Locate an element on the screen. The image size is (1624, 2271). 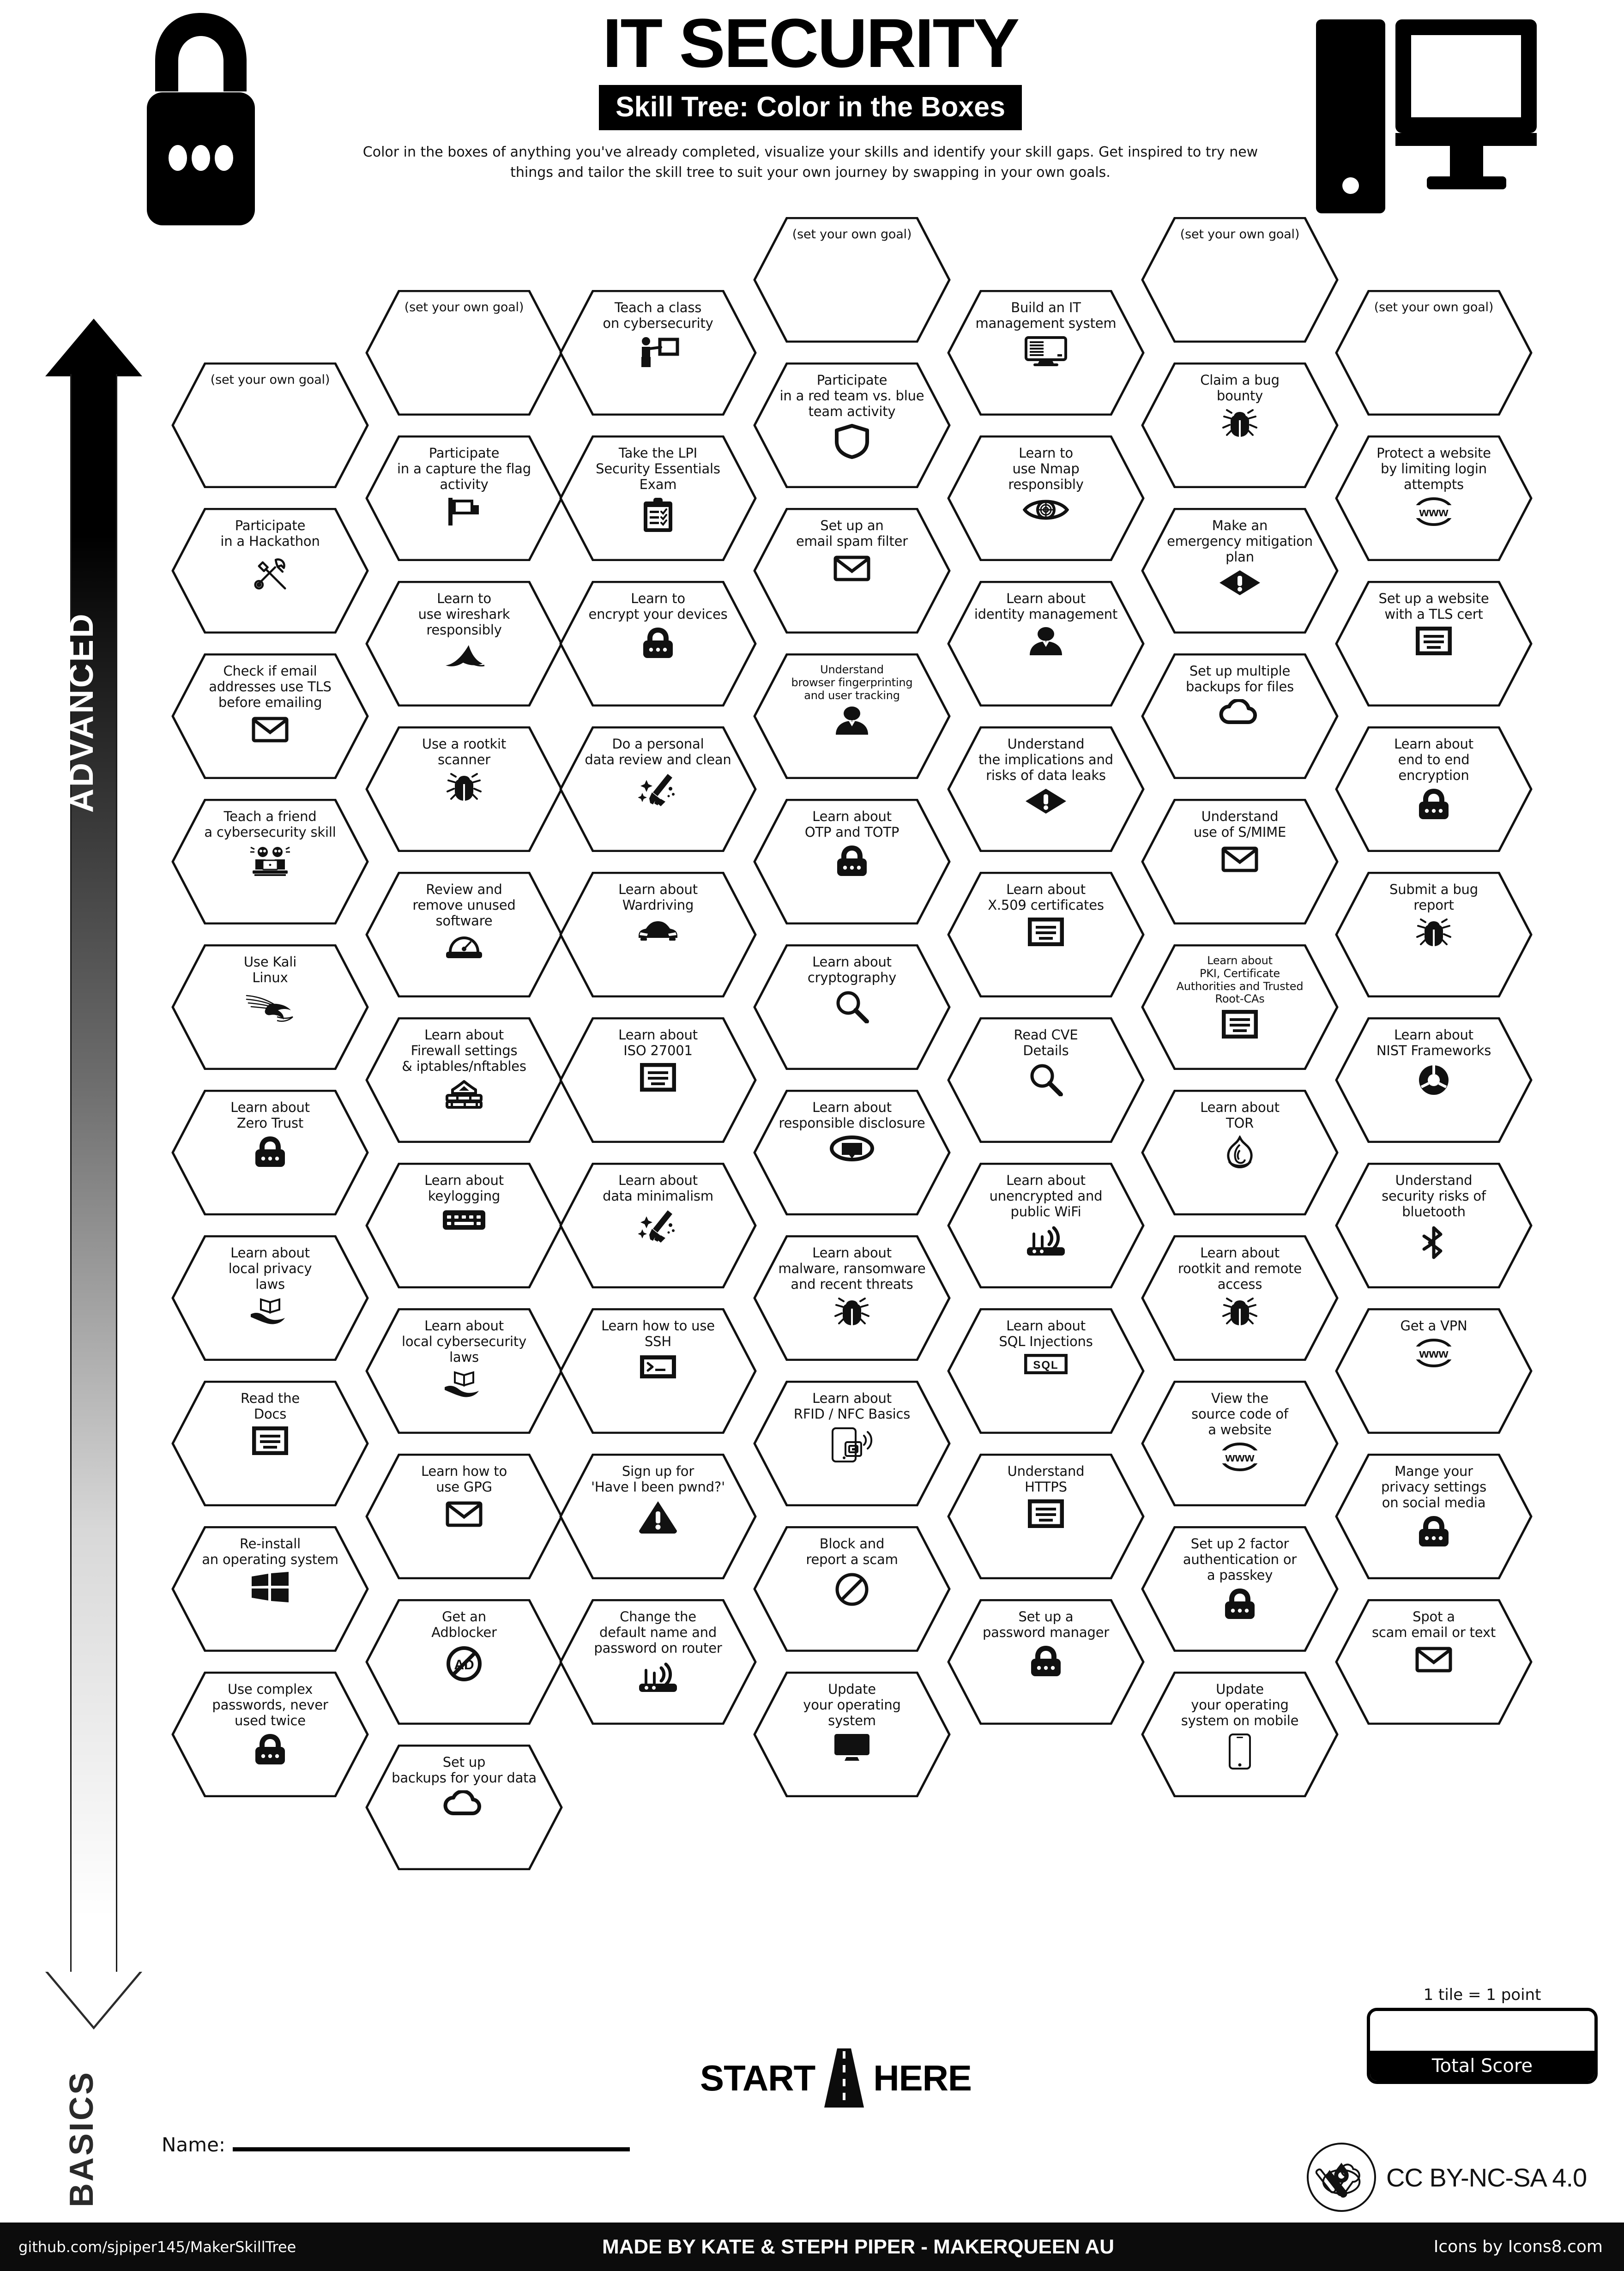
skill-tile: Understand security risks of bluetooth is located at coordinates (1433, 1225).